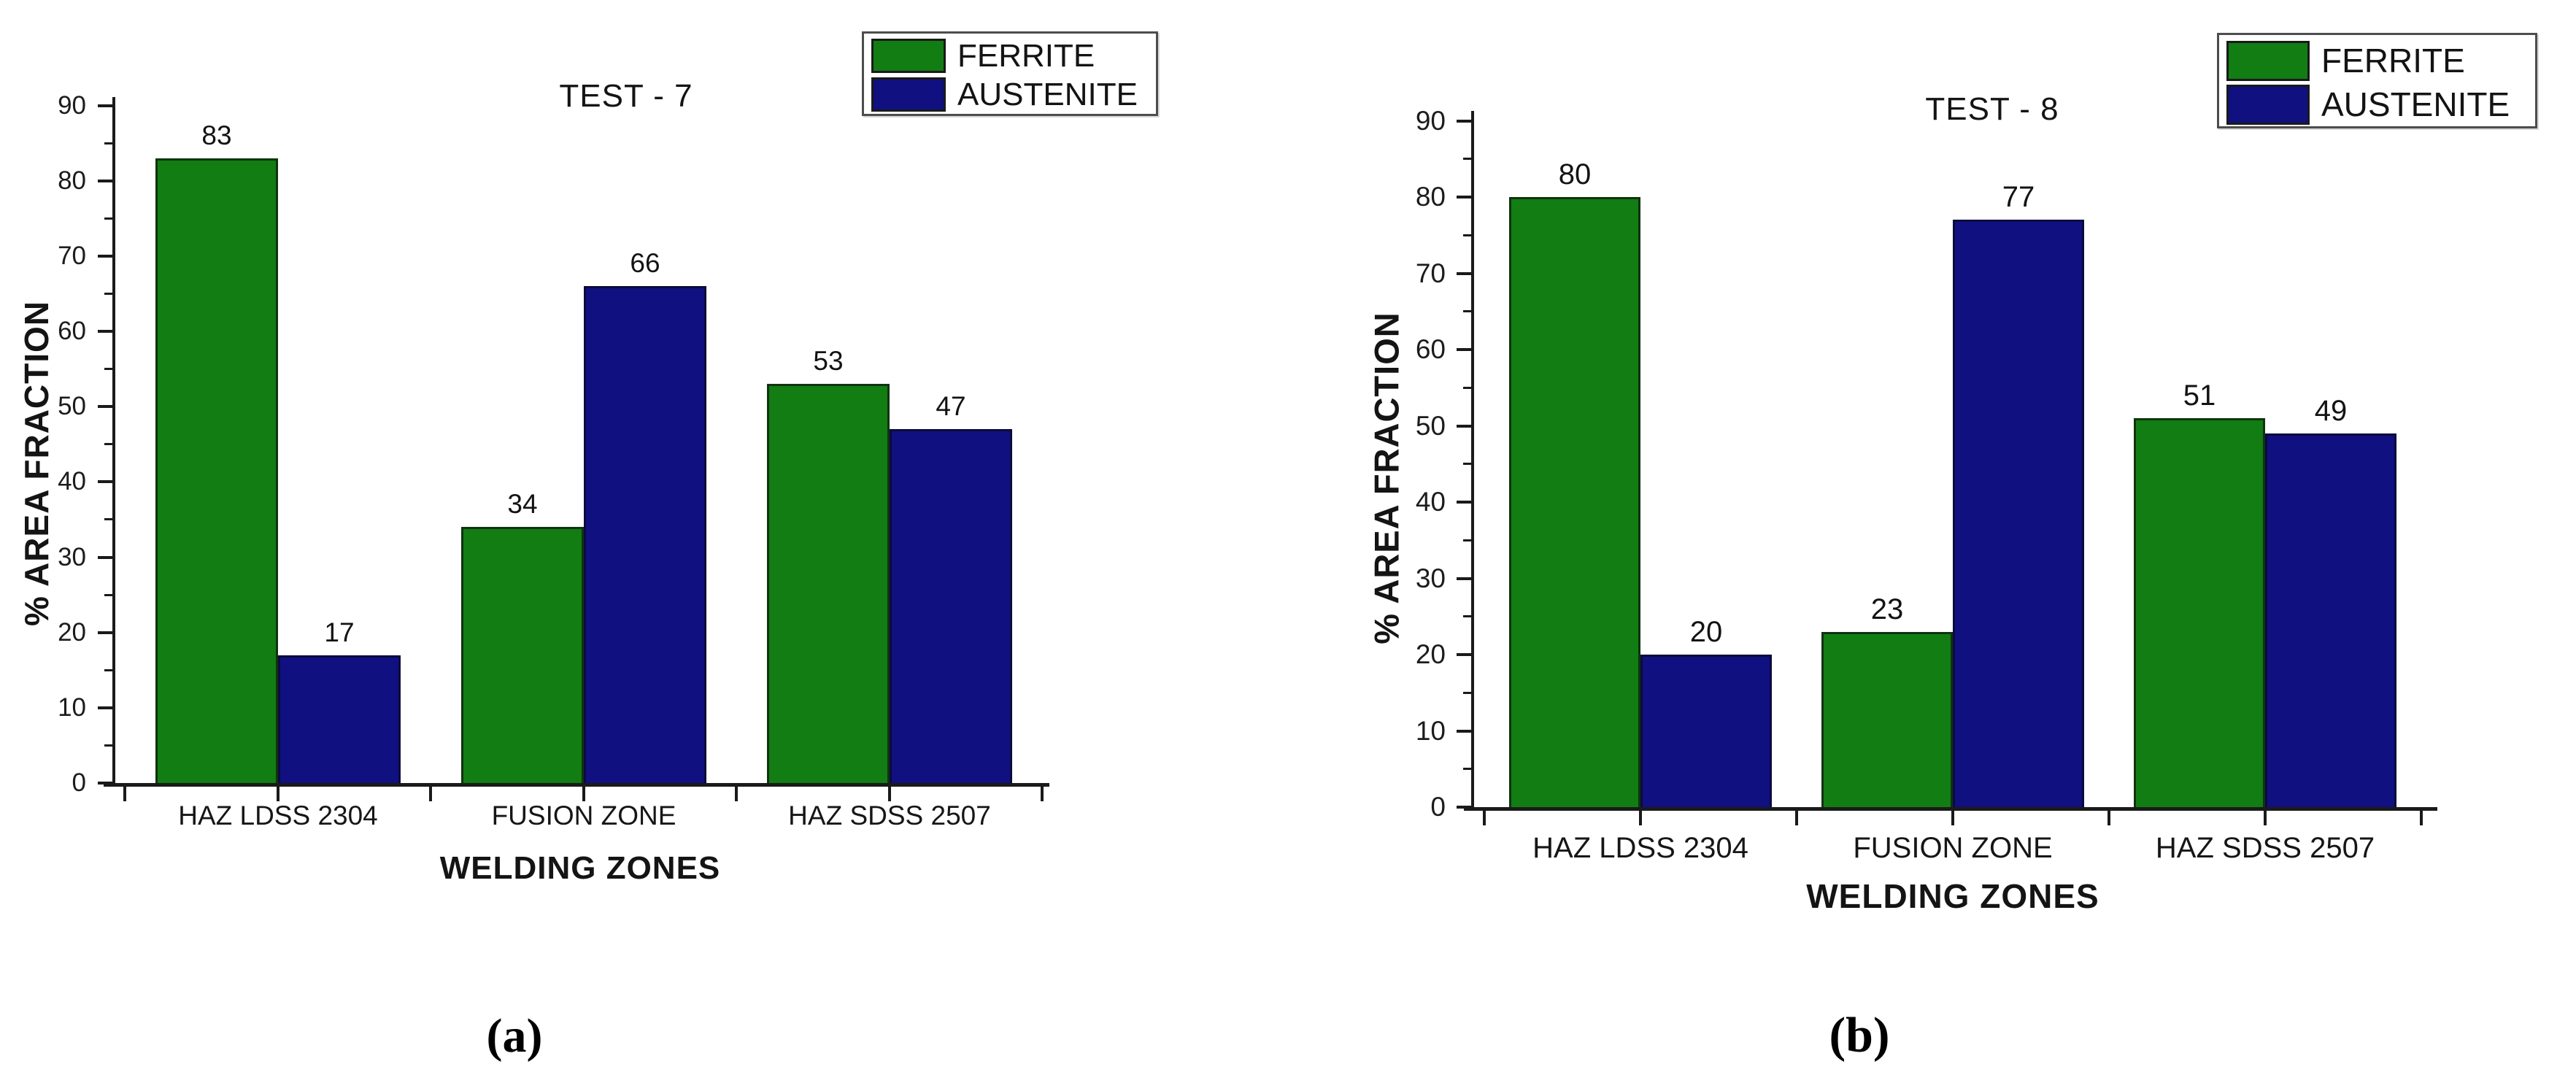 This screenshot has height=1091, width=2576. Describe the element at coordinates (2199, 395) in the screenshot. I see `bar-value-label: 51` at that location.